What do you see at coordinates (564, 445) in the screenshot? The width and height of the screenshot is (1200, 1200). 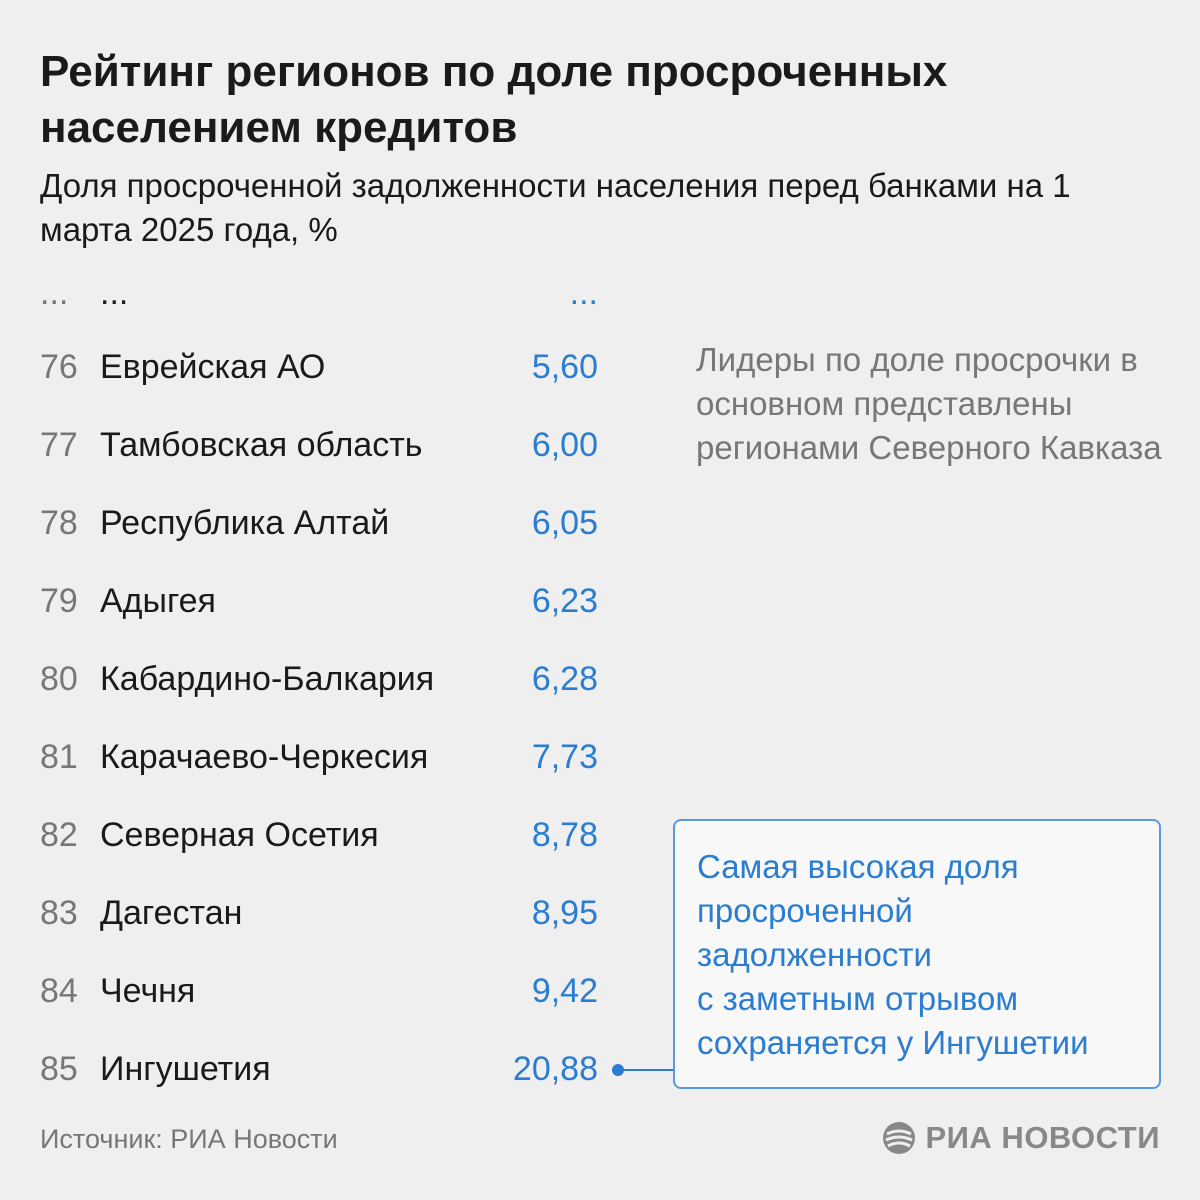 I see `row-value: 6,00` at bounding box center [564, 445].